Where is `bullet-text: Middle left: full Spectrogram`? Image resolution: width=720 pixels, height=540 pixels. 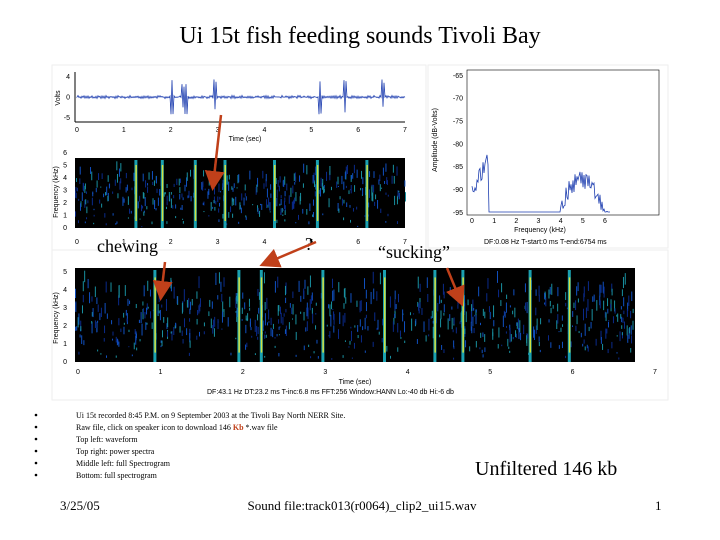
bullet-text: Middle left: full Spectrogram is located at coordinates (123, 463).